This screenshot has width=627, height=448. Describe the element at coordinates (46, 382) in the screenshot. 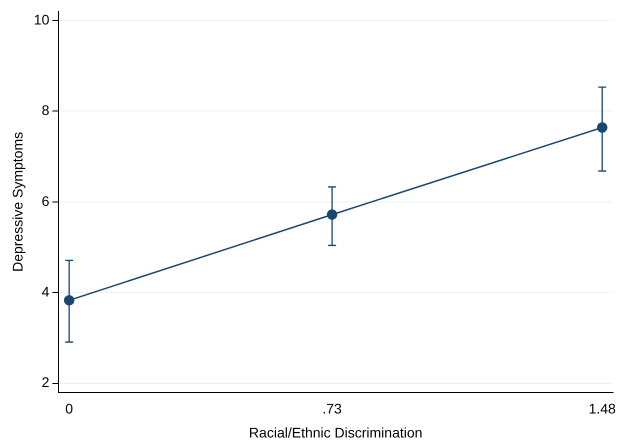

I see `y-tick-label: 2` at that location.